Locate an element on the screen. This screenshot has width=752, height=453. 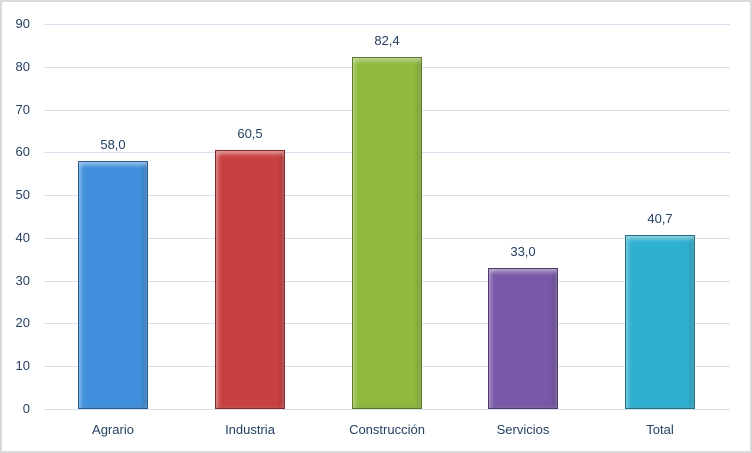
x-tick-label: Total is located at coordinates (660, 429).